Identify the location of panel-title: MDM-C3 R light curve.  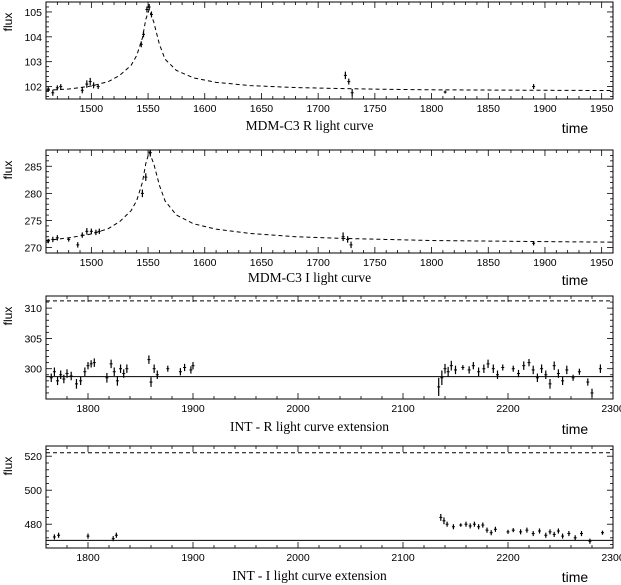
(310, 125).